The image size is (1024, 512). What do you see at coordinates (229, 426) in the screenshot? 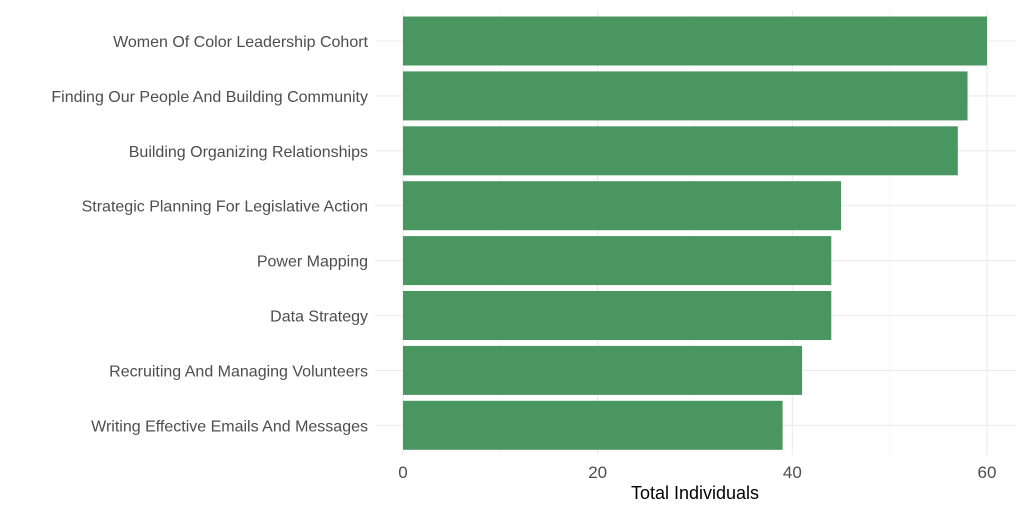
I see `category-label: Writing Effective Emails And Messages` at bounding box center [229, 426].